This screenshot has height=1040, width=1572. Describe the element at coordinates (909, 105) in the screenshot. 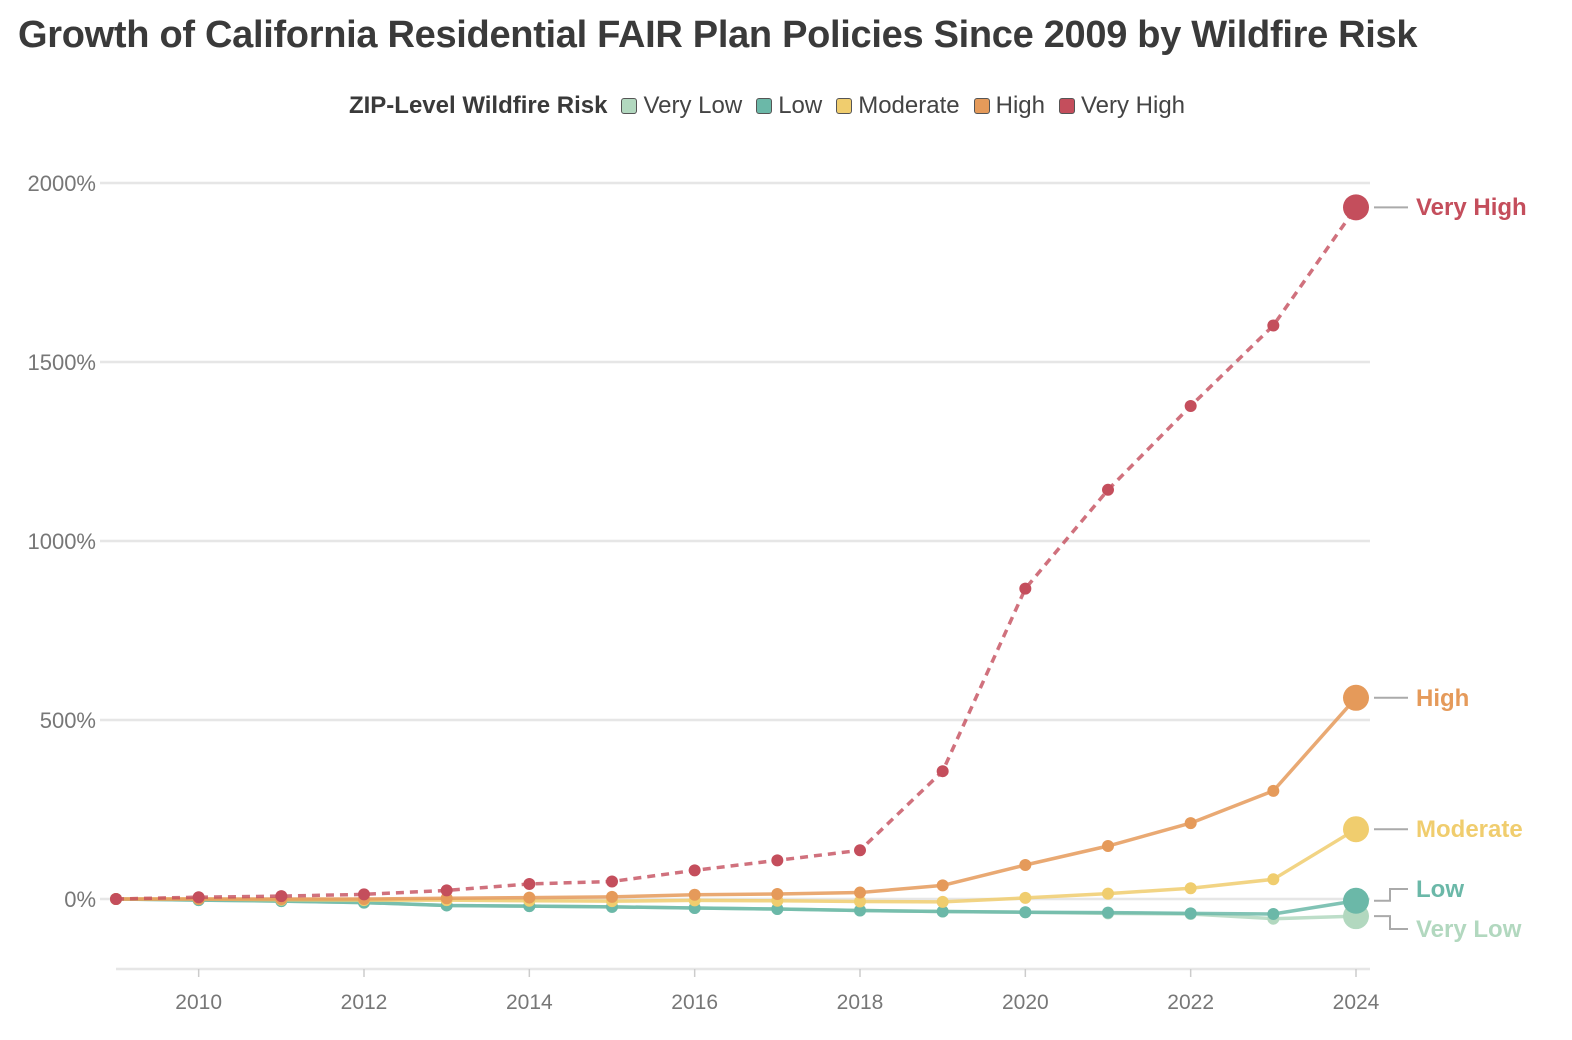

I see `legend-label: Moderate` at that location.